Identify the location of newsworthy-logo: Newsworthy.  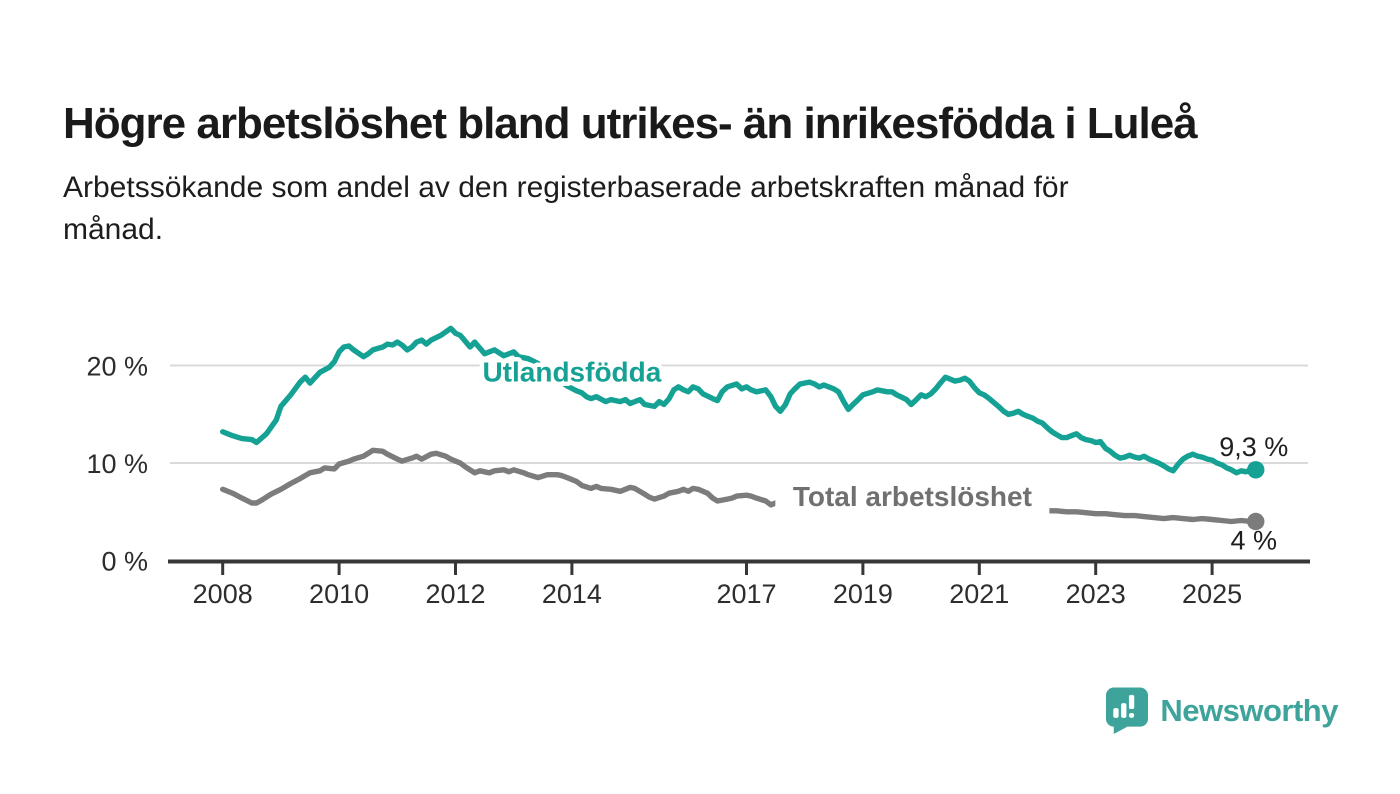
(1221, 711).